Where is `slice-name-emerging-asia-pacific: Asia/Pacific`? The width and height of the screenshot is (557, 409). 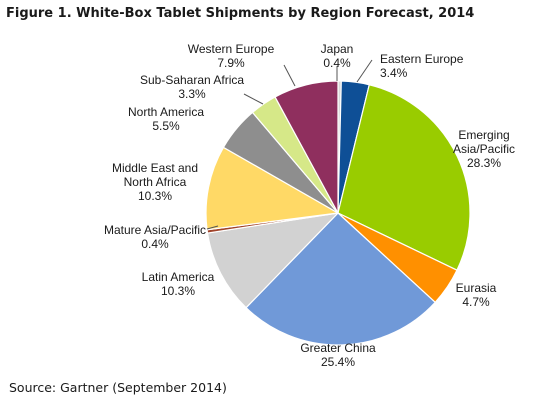
slice-name-emerging-asia-pacific: Asia/Pacific is located at coordinates (484, 149).